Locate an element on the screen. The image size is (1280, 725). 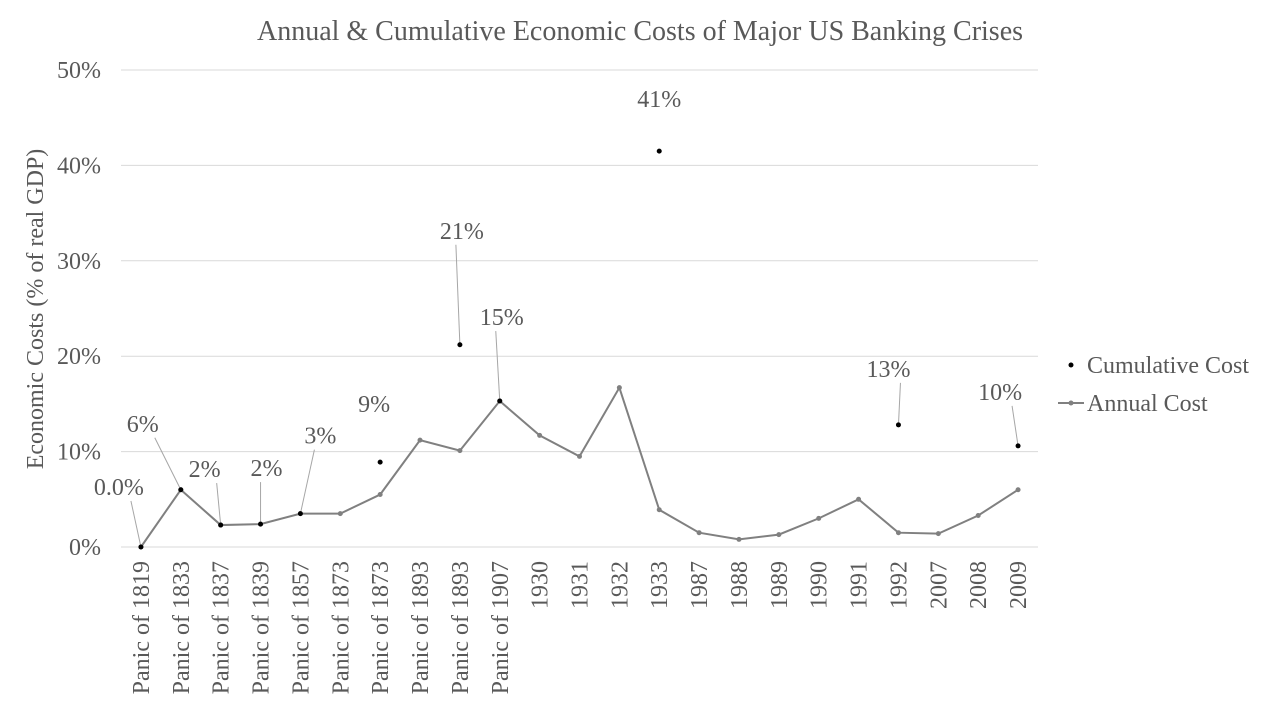
x-tick-label: Panic of 1819 is located at coordinates (142, 627).